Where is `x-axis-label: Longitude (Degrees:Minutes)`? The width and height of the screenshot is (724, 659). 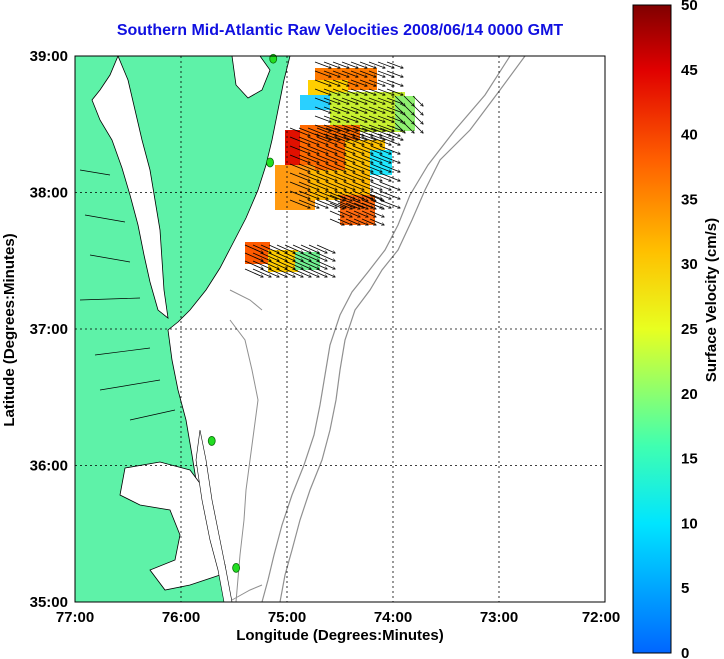
x-axis-label: Longitude (Degrees:Minutes) is located at coordinates (340, 635).